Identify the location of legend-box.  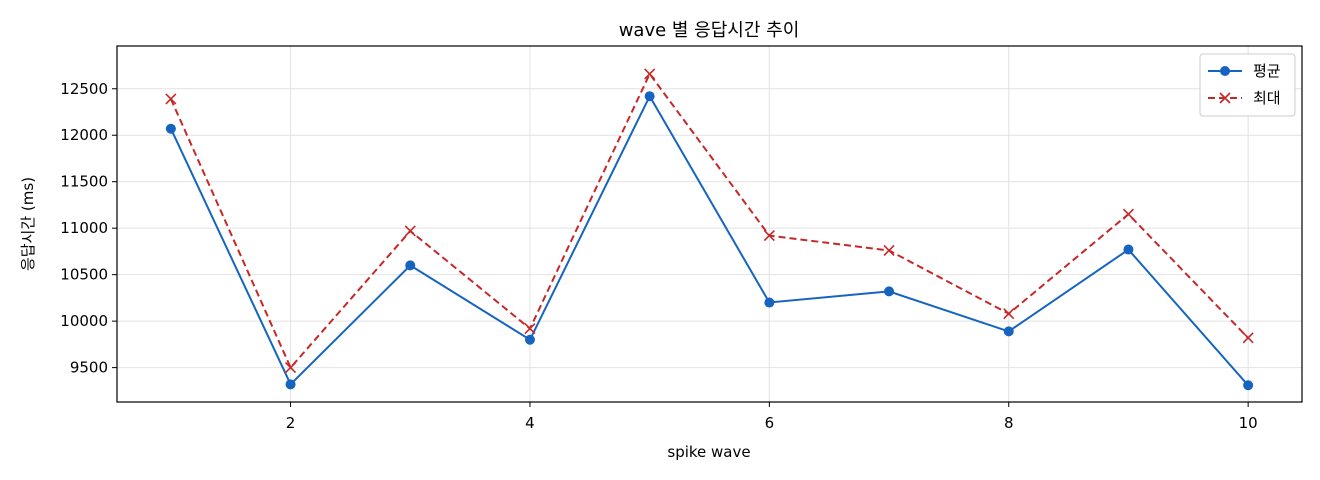
(1247, 85).